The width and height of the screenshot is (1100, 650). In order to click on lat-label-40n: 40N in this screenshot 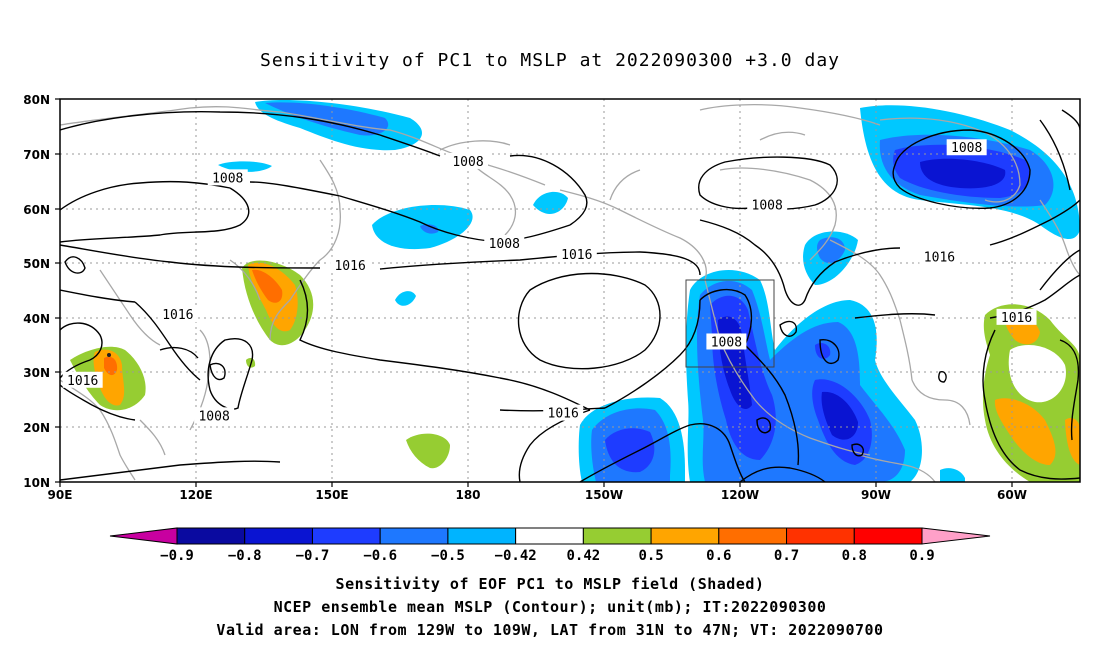, I will do `click(36, 319)`.